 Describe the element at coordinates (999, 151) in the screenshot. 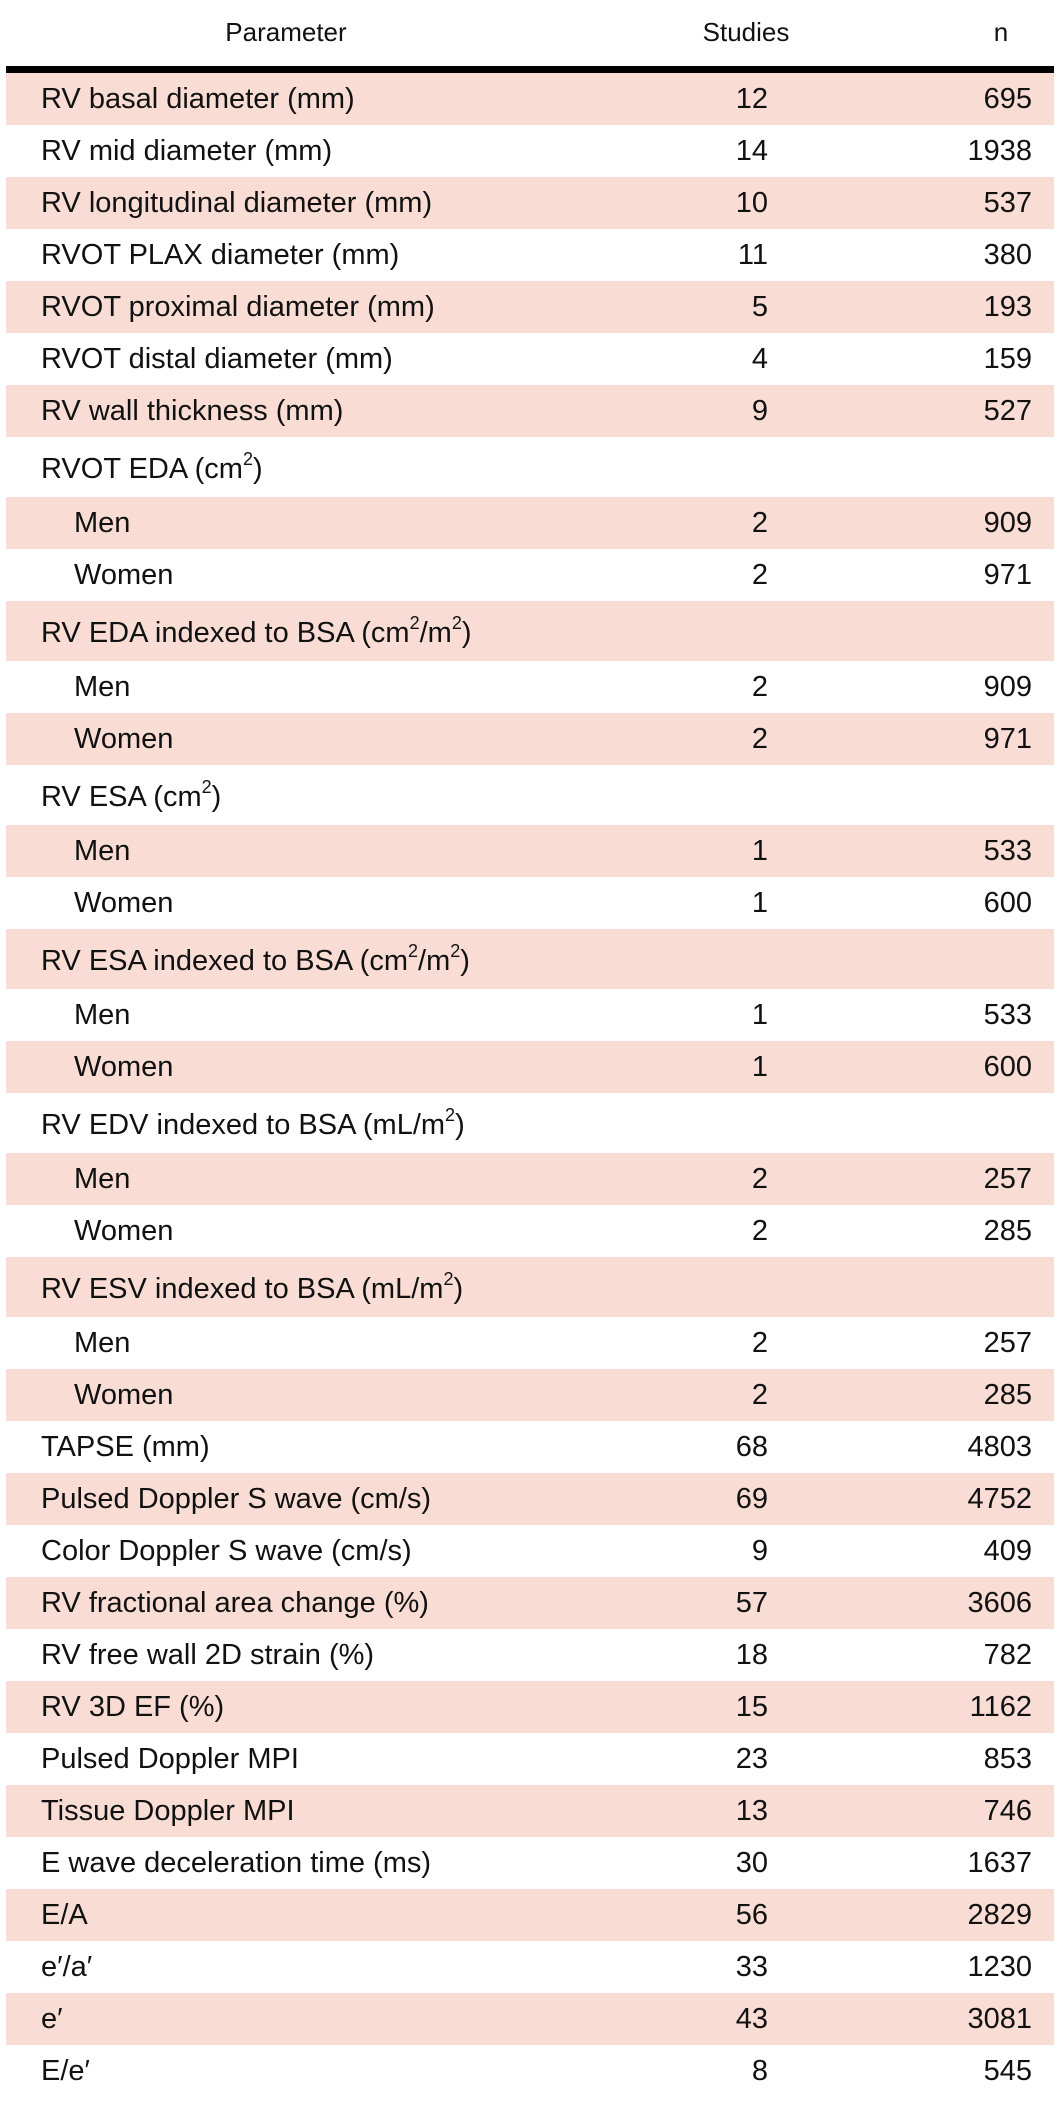

I see `n-cell: 1938` at that location.